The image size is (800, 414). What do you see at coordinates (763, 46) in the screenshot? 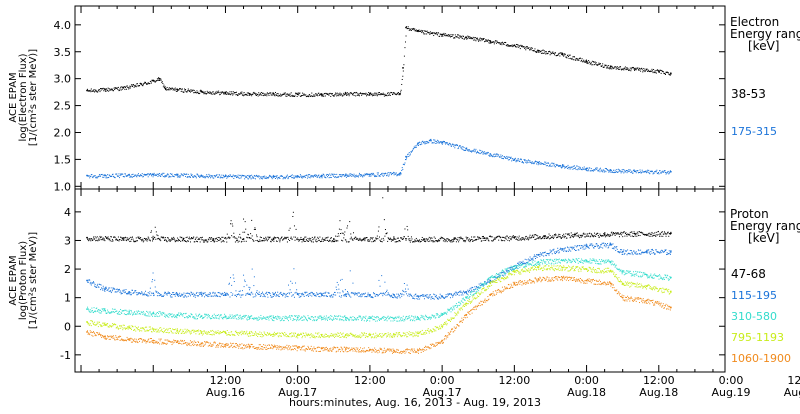
I see `legend-title-line: [keV]` at bounding box center [763, 46].